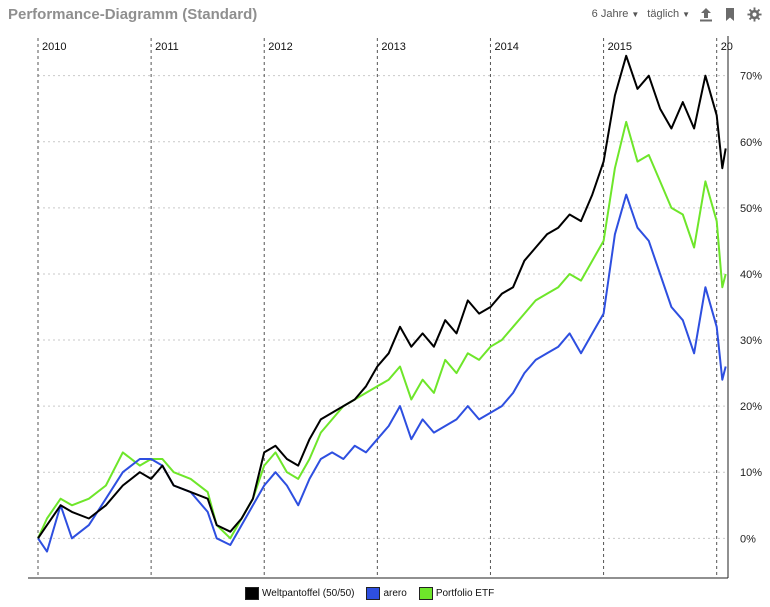  What do you see at coordinates (54, 47) in the screenshot?
I see `x-tick-label: 2010` at bounding box center [54, 47].